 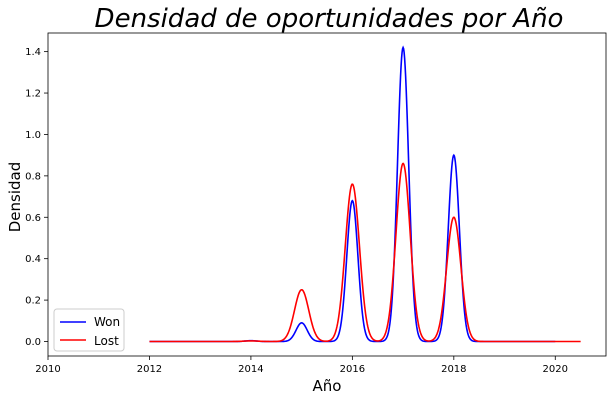 I want to click on y-axis-label: Densidad, so click(x=15, y=197).